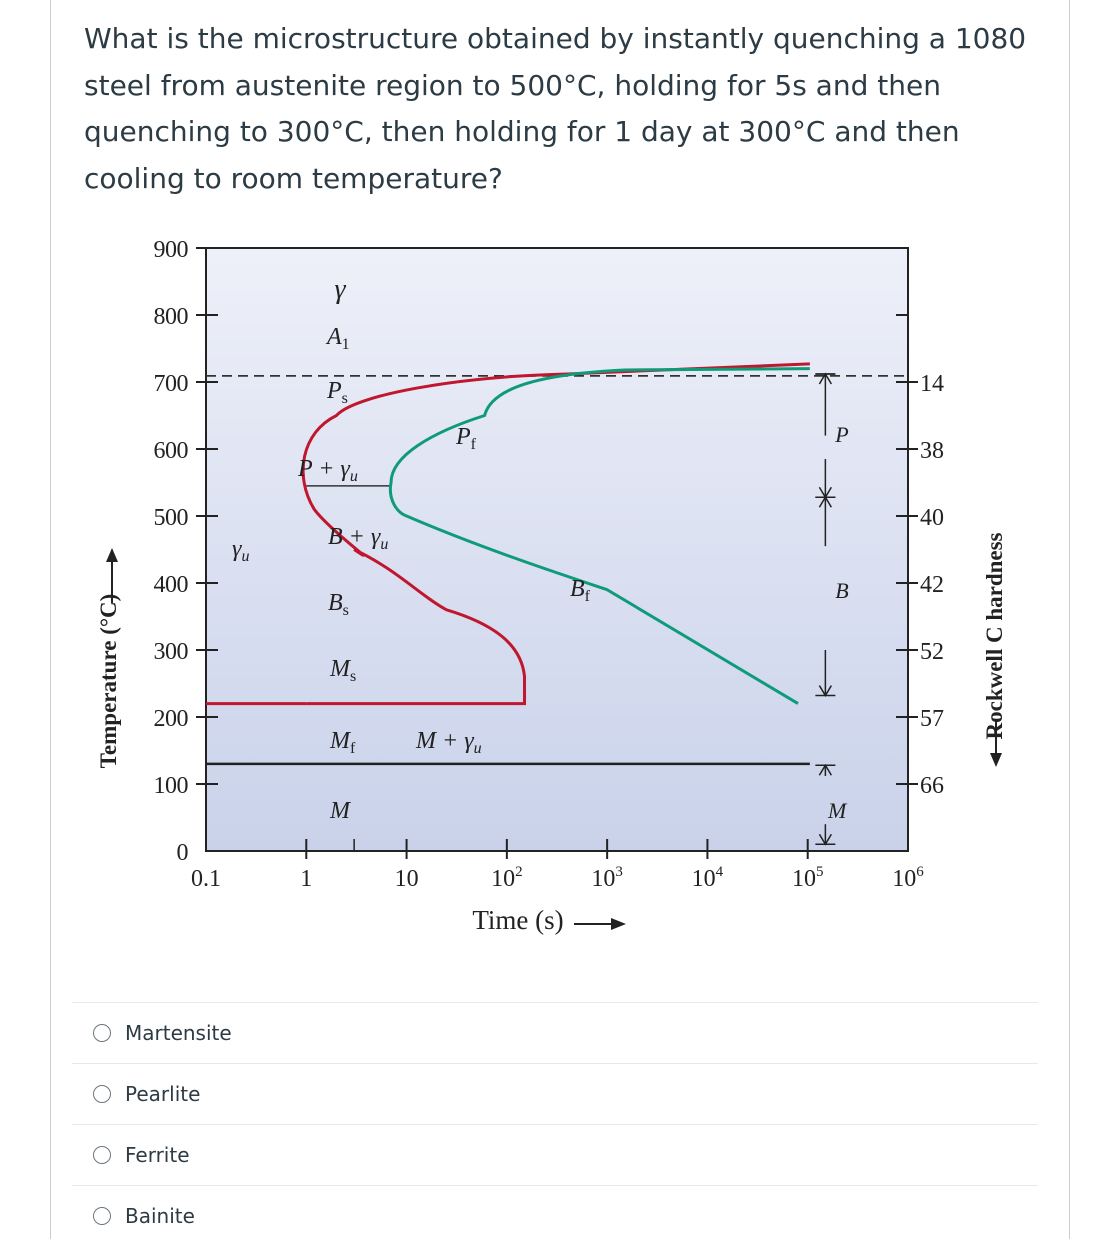 The height and width of the screenshot is (1246, 1107). I want to click on label-pf: Pf, so click(466, 438).